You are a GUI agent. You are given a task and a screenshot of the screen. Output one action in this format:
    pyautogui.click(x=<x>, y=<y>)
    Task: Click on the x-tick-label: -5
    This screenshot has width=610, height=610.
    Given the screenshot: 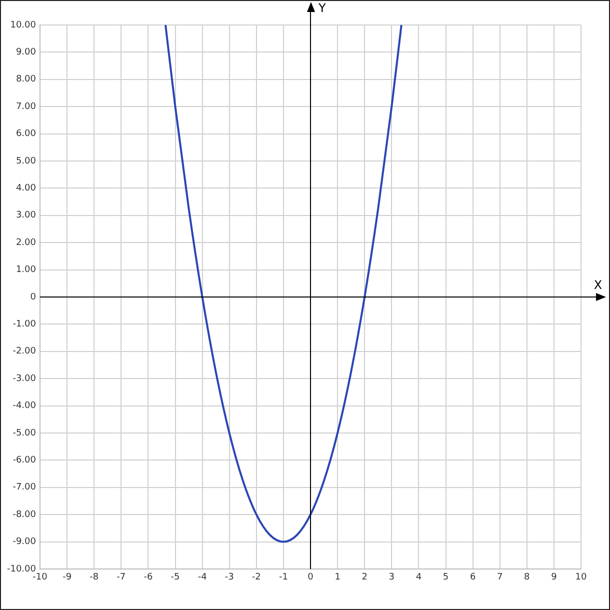 What is the action you would take?
    pyautogui.click(x=175, y=577)
    